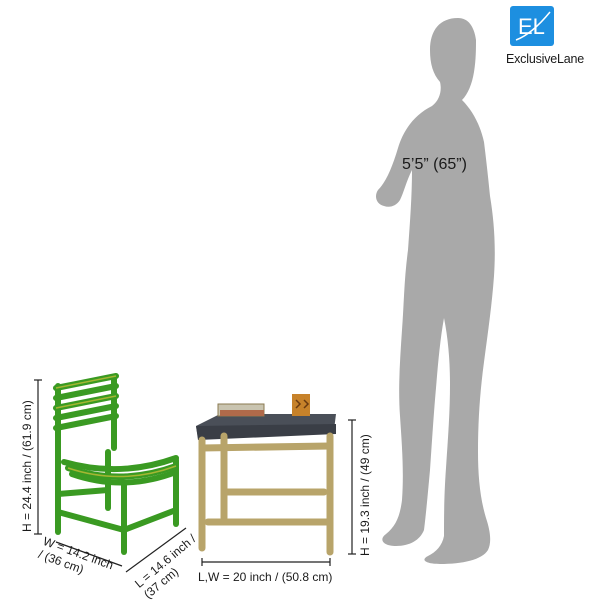  I want to click on el-logo-icon: EL, so click(532, 26).